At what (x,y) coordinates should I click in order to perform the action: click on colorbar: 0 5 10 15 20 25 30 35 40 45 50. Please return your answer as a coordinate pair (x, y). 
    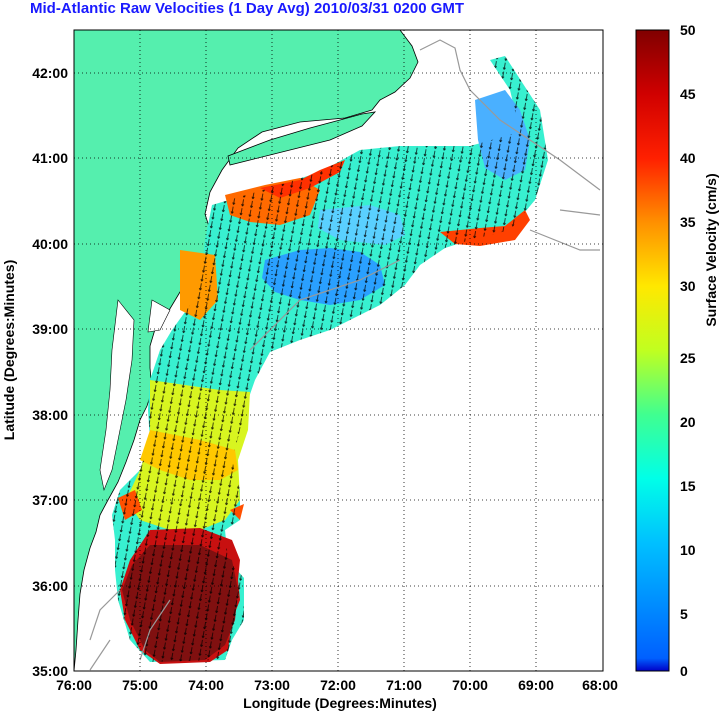
    Looking at the image, I should click on (665, 350).